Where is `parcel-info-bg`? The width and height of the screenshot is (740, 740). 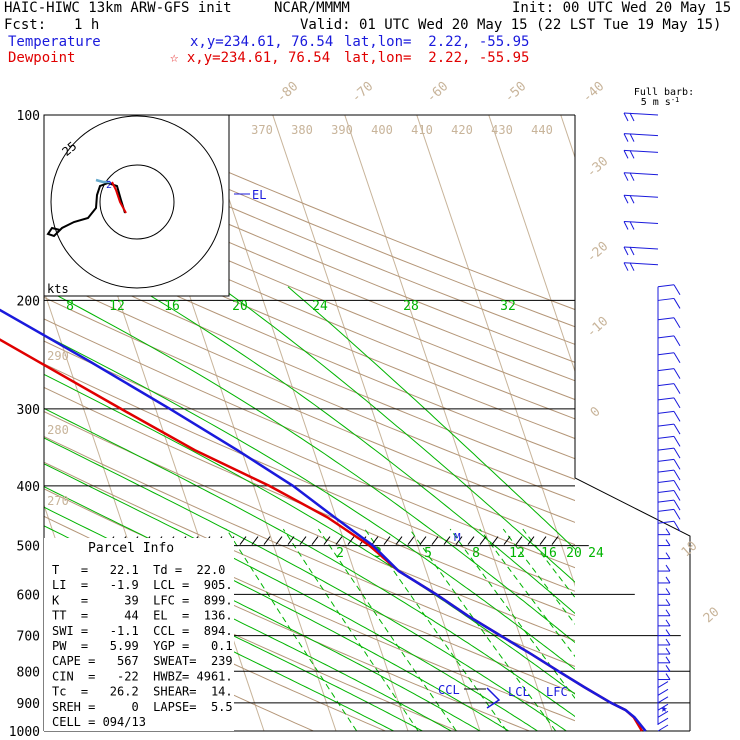
parcel-info-bg is located at coordinates (139, 634).